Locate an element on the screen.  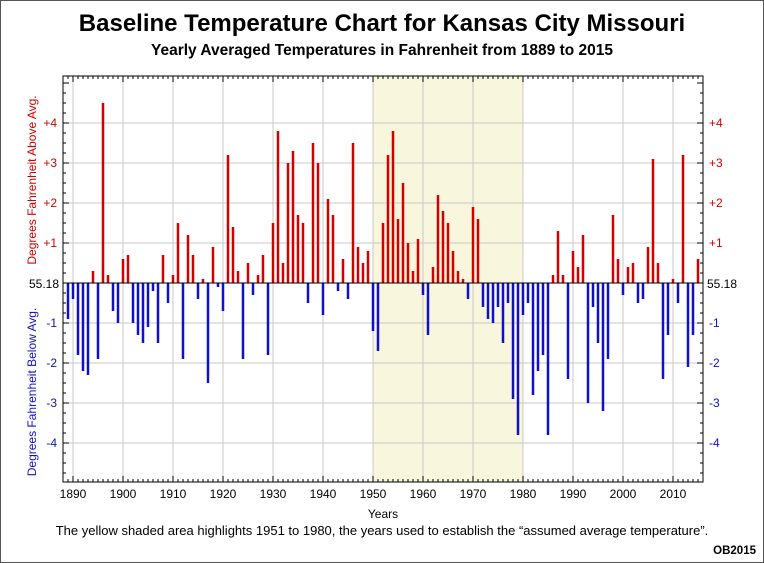
y-tick-label-left: -1 is located at coordinates (51, 323).